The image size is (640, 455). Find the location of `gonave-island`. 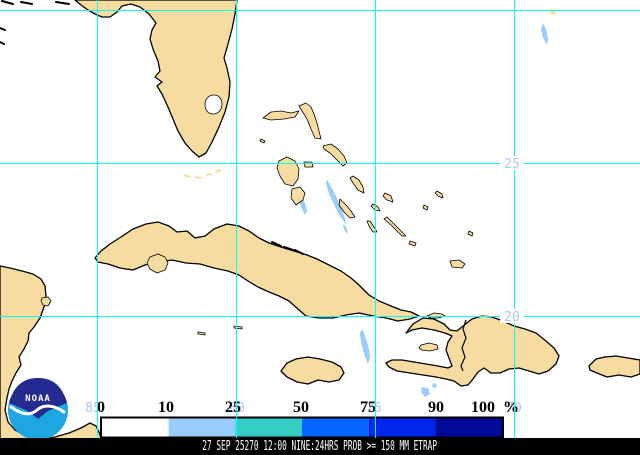

gonave-island is located at coordinates (428, 347).